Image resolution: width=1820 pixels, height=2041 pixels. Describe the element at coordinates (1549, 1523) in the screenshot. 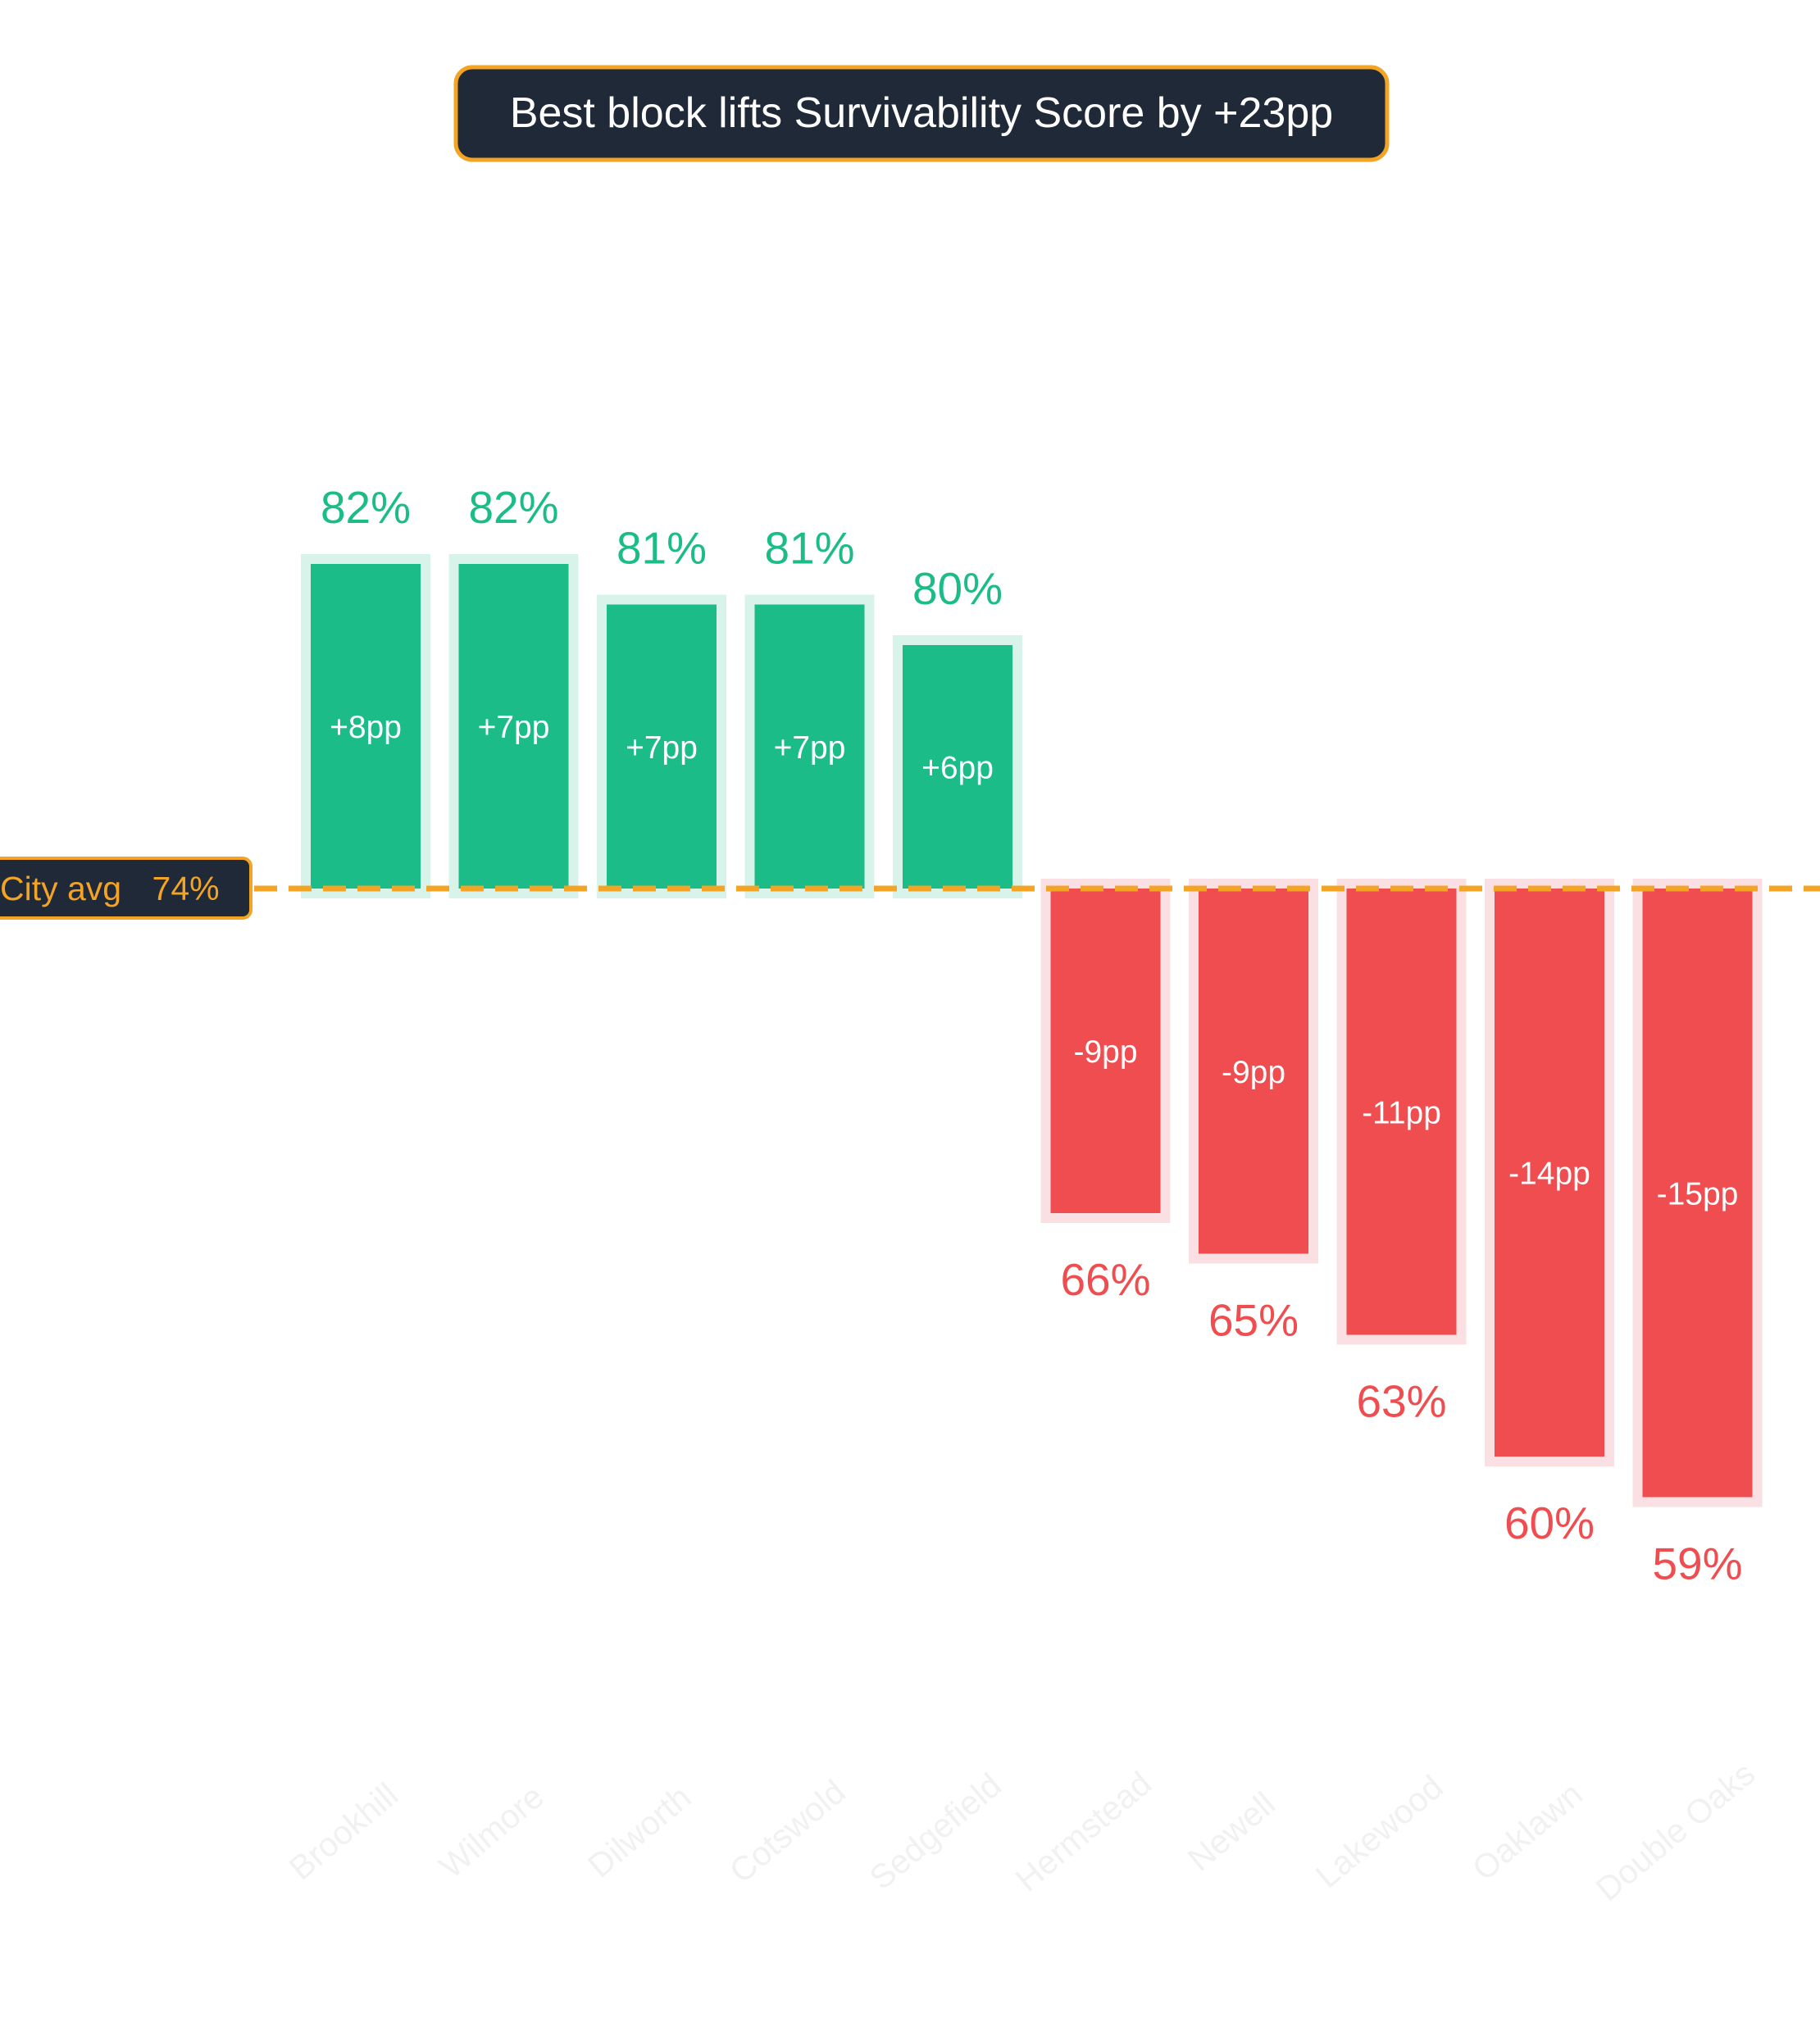

I see `bar-value-label: 60%` at that location.